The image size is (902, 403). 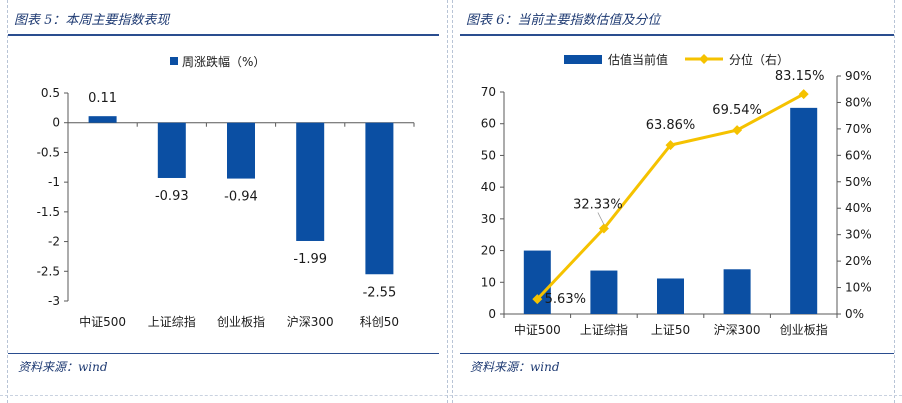 What do you see at coordinates (858, 288) in the screenshot?
I see `right-y-tick-label: 10%` at bounding box center [858, 288].